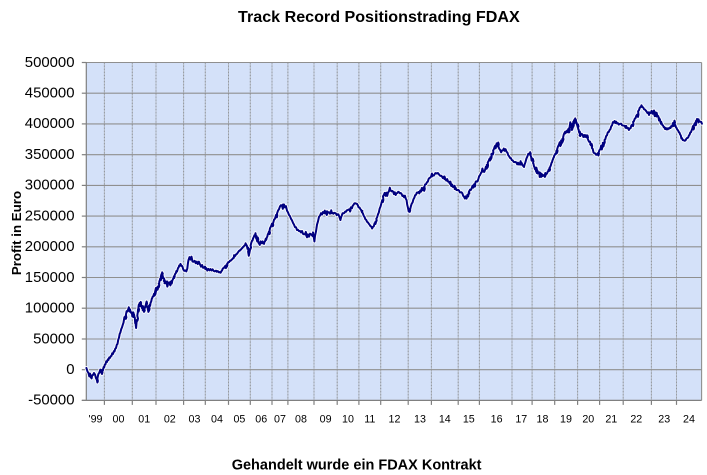 The height and width of the screenshot is (475, 707). I want to click on svg-text: 24, so click(689, 420).